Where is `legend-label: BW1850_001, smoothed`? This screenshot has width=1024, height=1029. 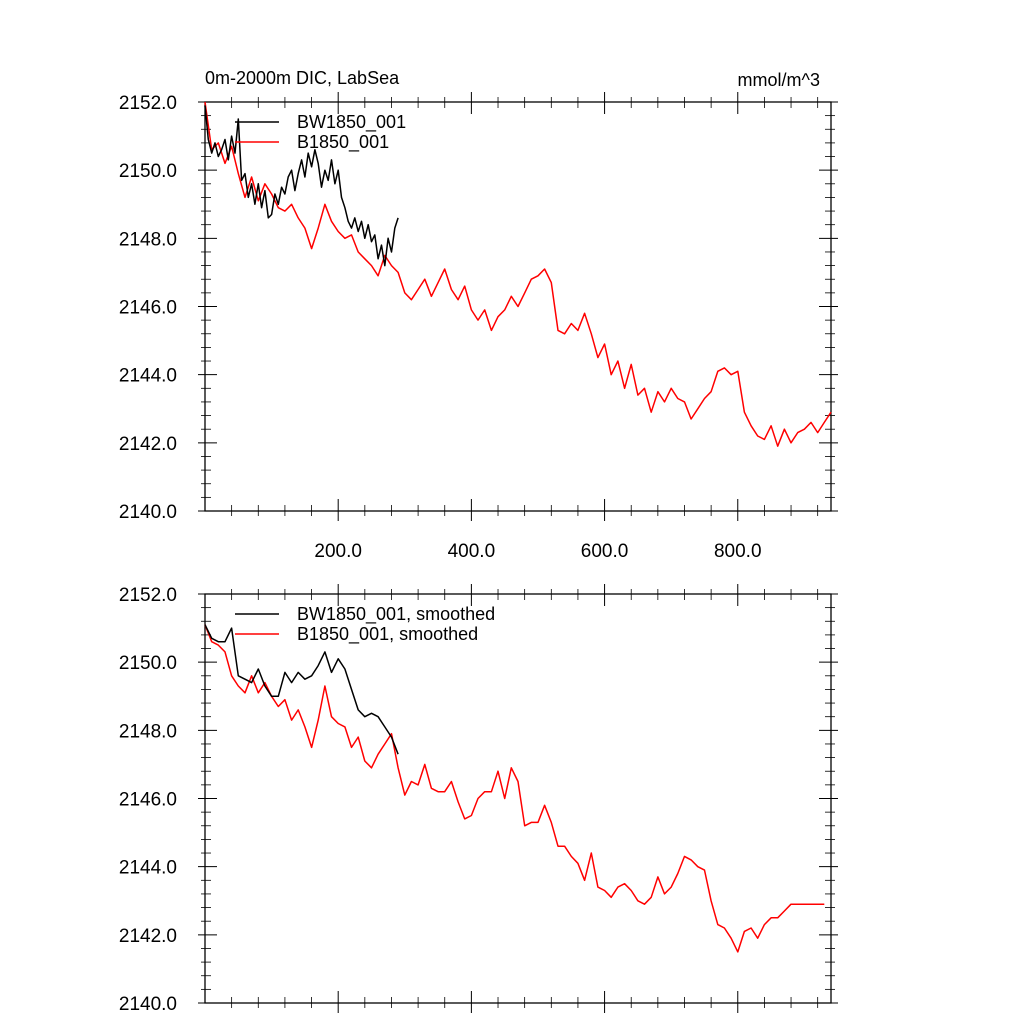 legend-label: BW1850_001, smoothed is located at coordinates (396, 614).